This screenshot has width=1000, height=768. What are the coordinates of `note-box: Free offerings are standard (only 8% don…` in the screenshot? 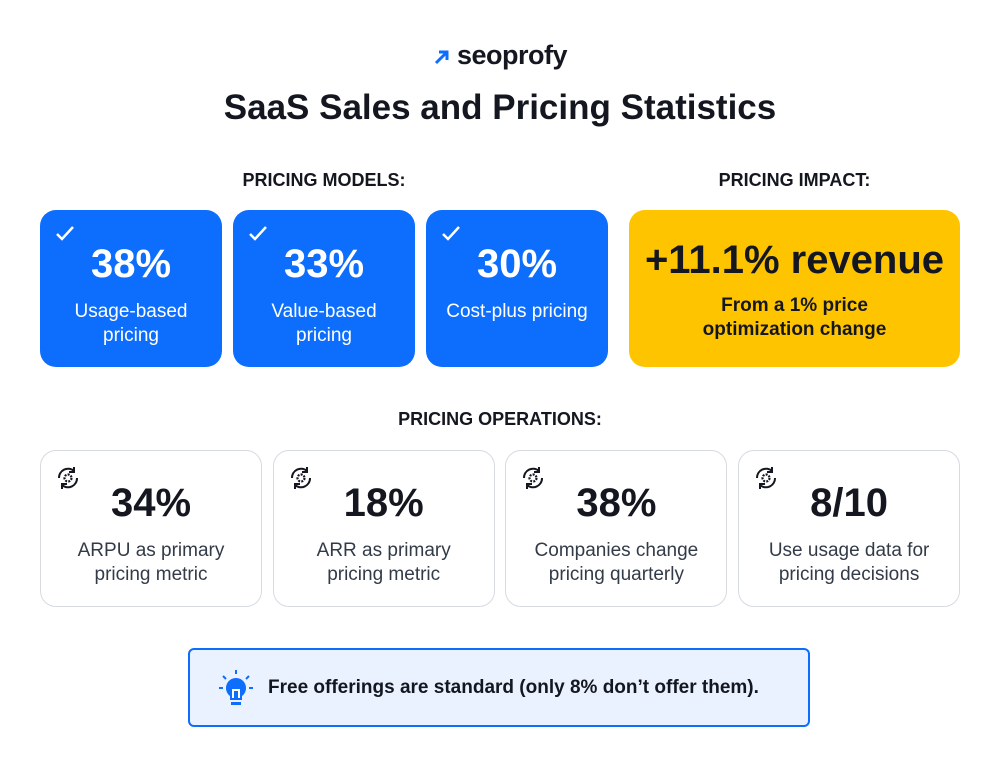 It's located at (499, 687).